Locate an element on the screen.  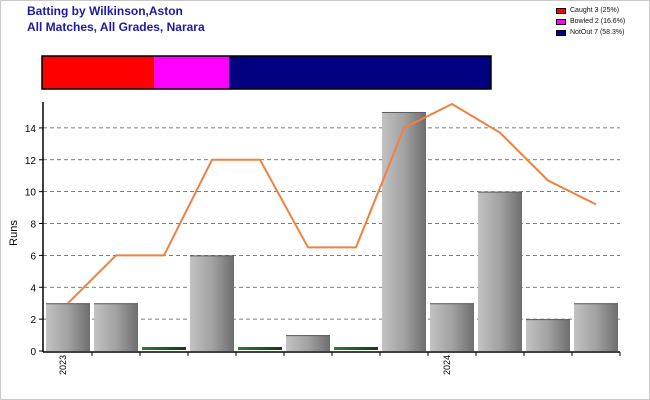
y-tick-label: 10 is located at coordinates (31, 193).